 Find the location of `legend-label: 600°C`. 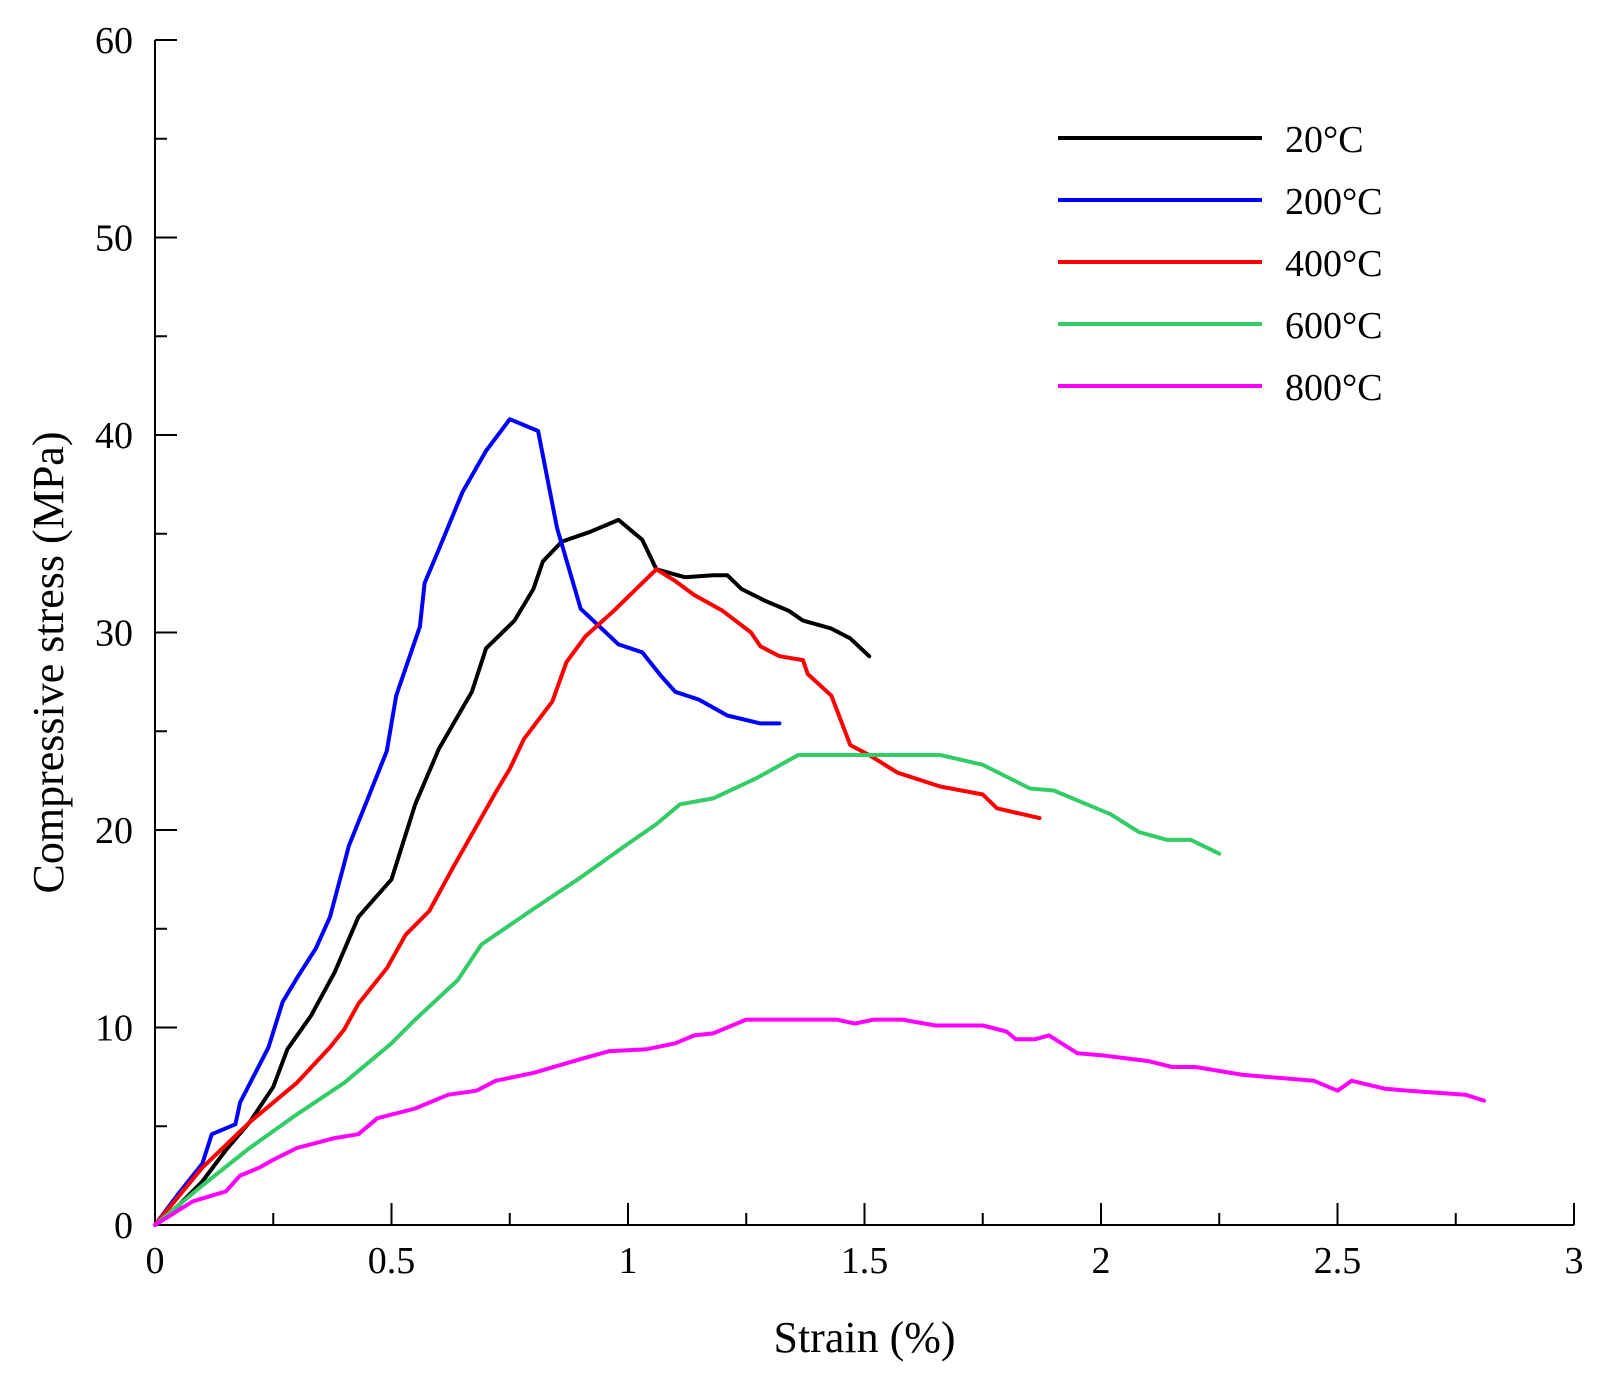

legend-label: 600°C is located at coordinates (1334, 326).